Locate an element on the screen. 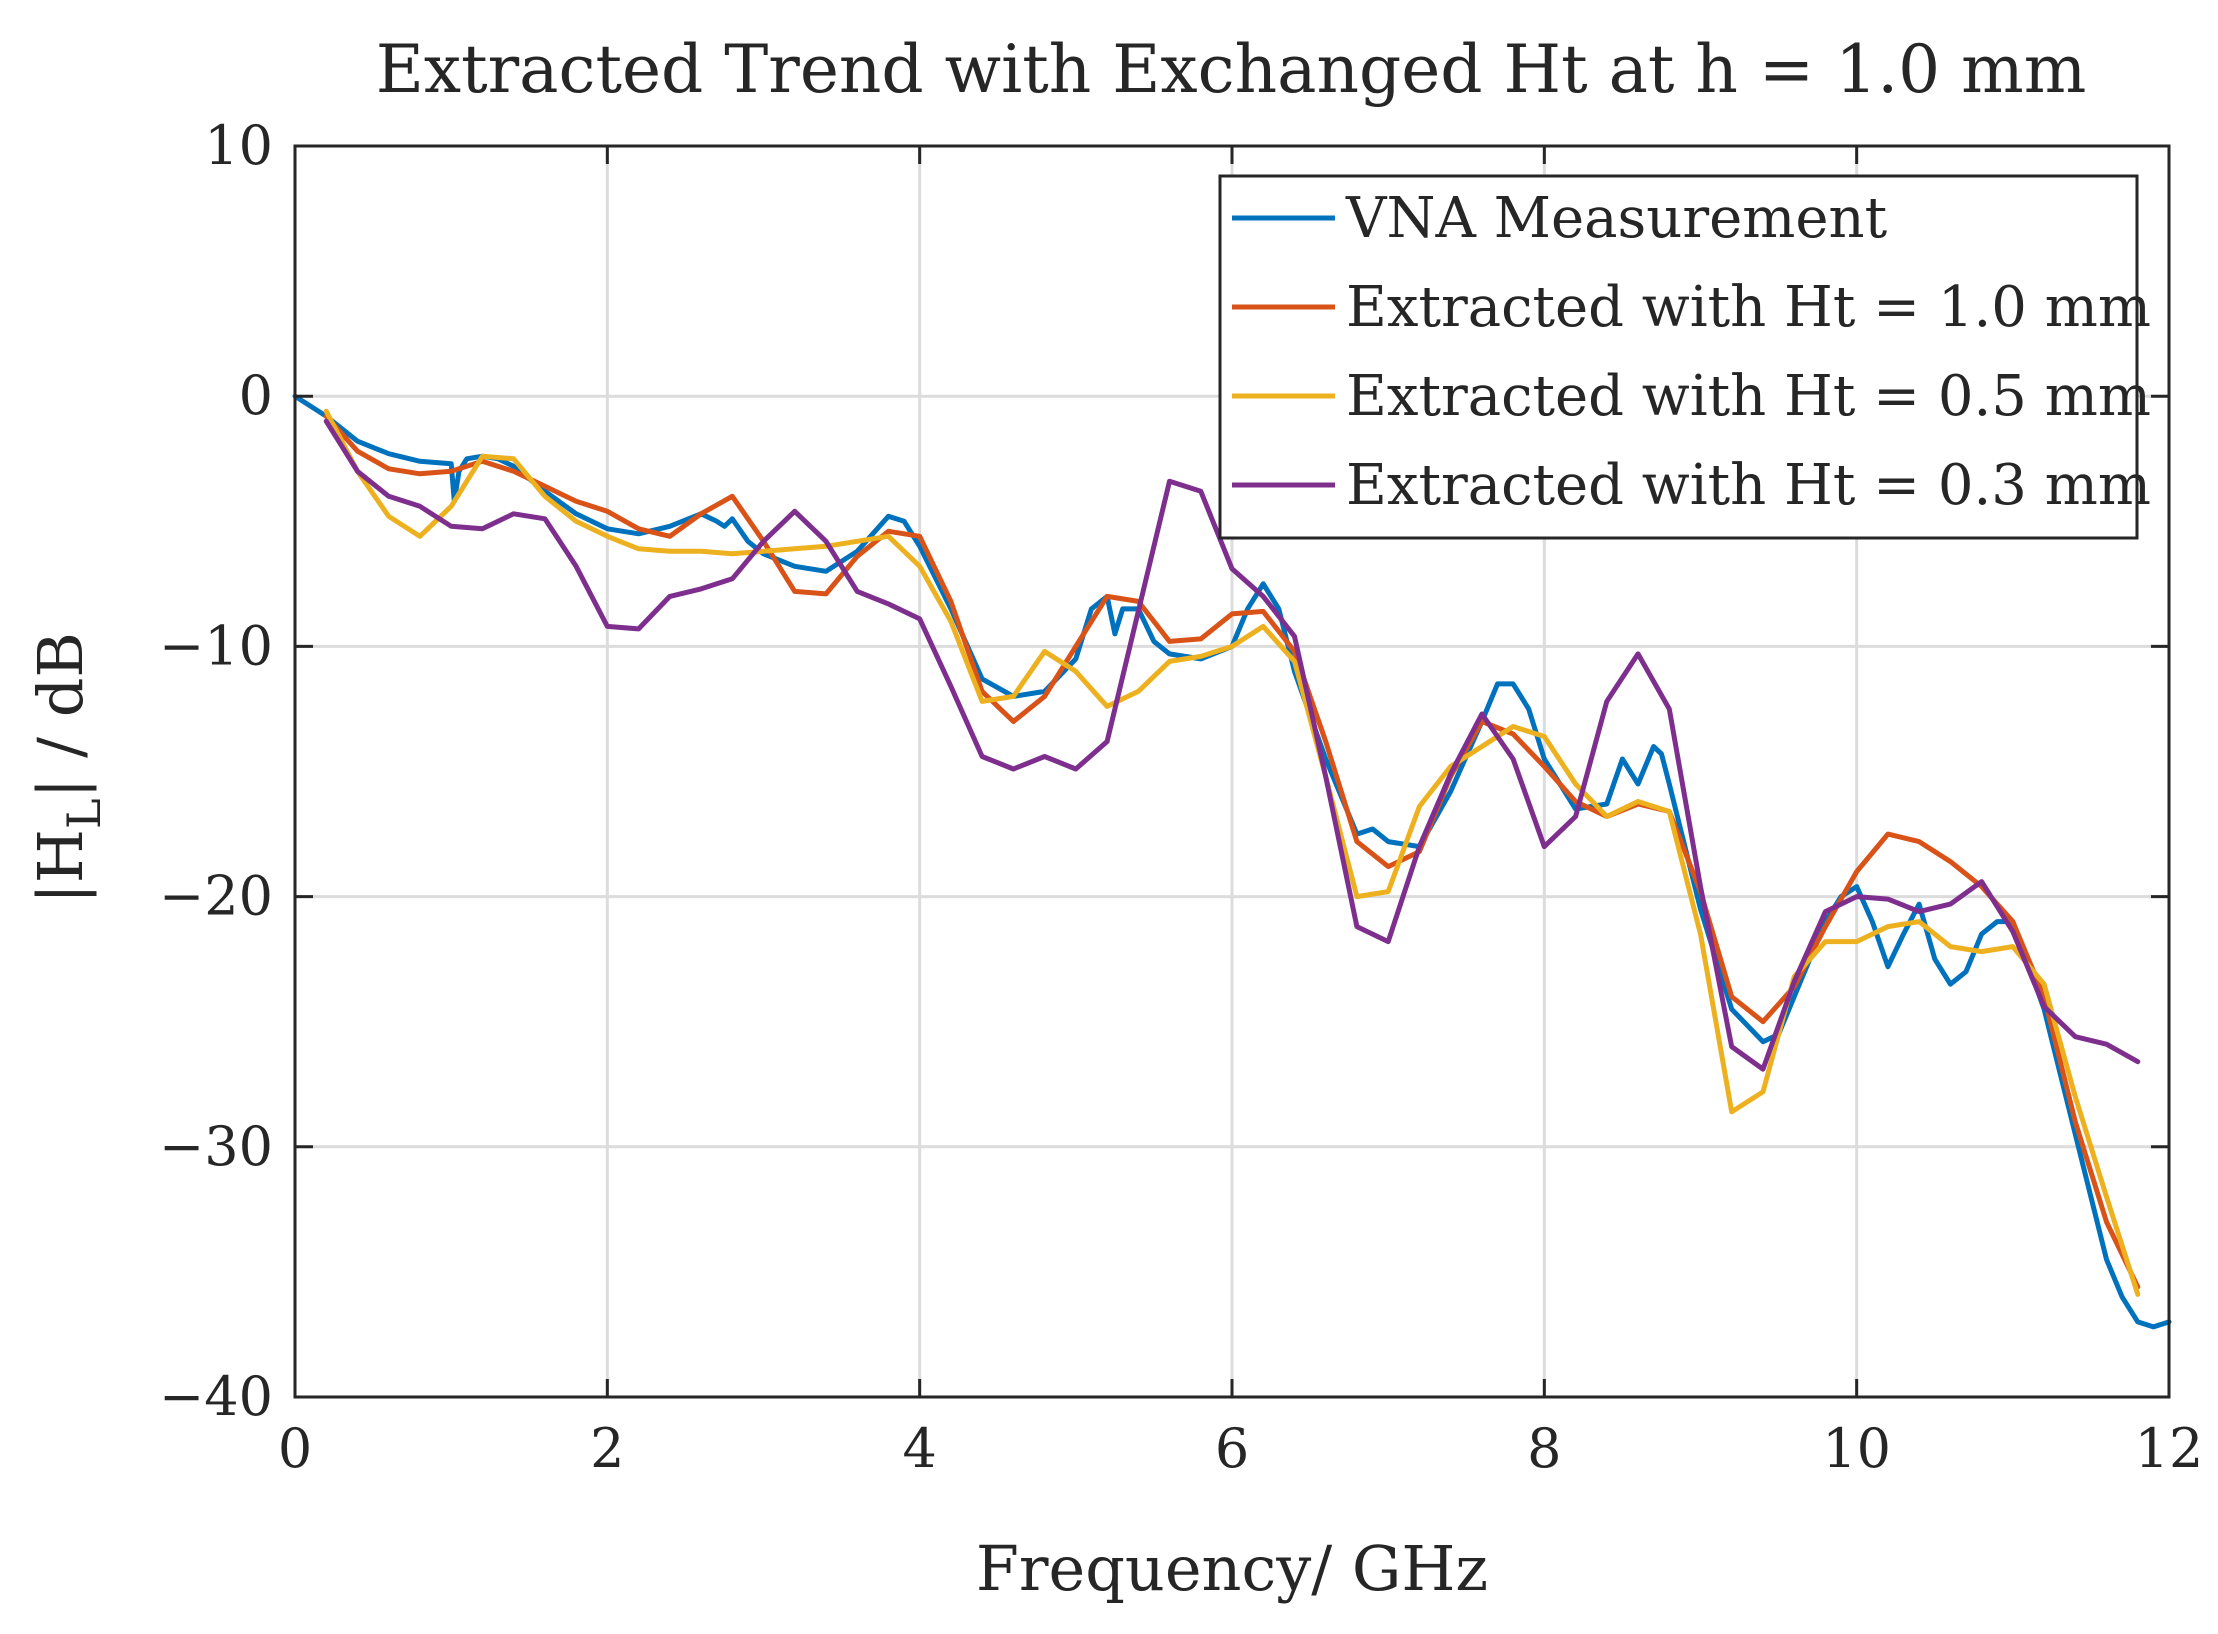  x-tick-label: 10 is located at coordinates (1856, 1448).